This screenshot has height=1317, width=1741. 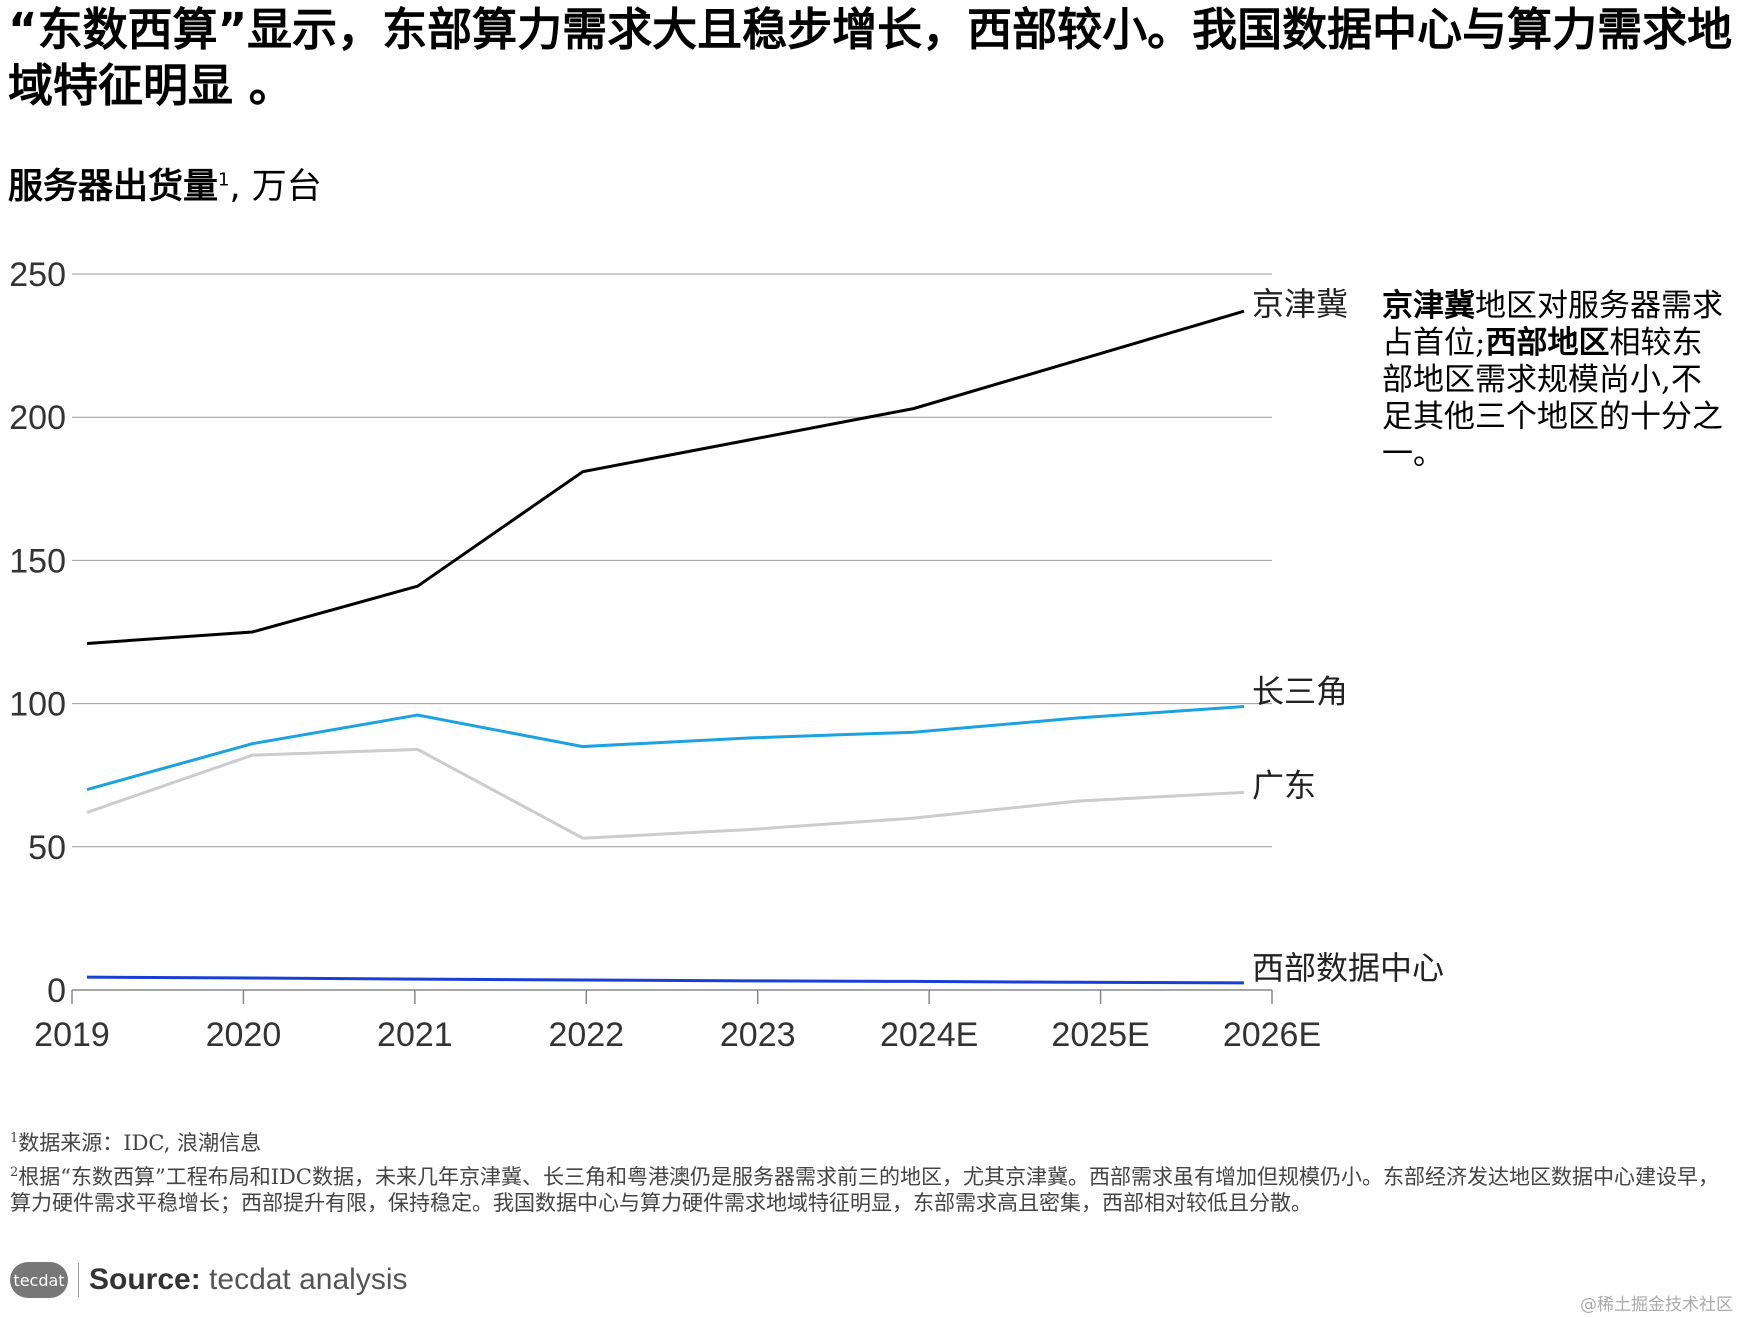 I want to click on watermark: @稀土掘金技术社区, so click(x=1656, y=1305).